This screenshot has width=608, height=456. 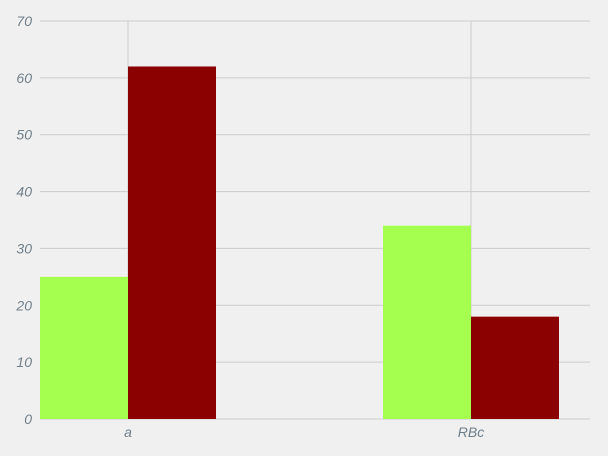 I want to click on y-tick-label: 50, so click(x=24, y=135).